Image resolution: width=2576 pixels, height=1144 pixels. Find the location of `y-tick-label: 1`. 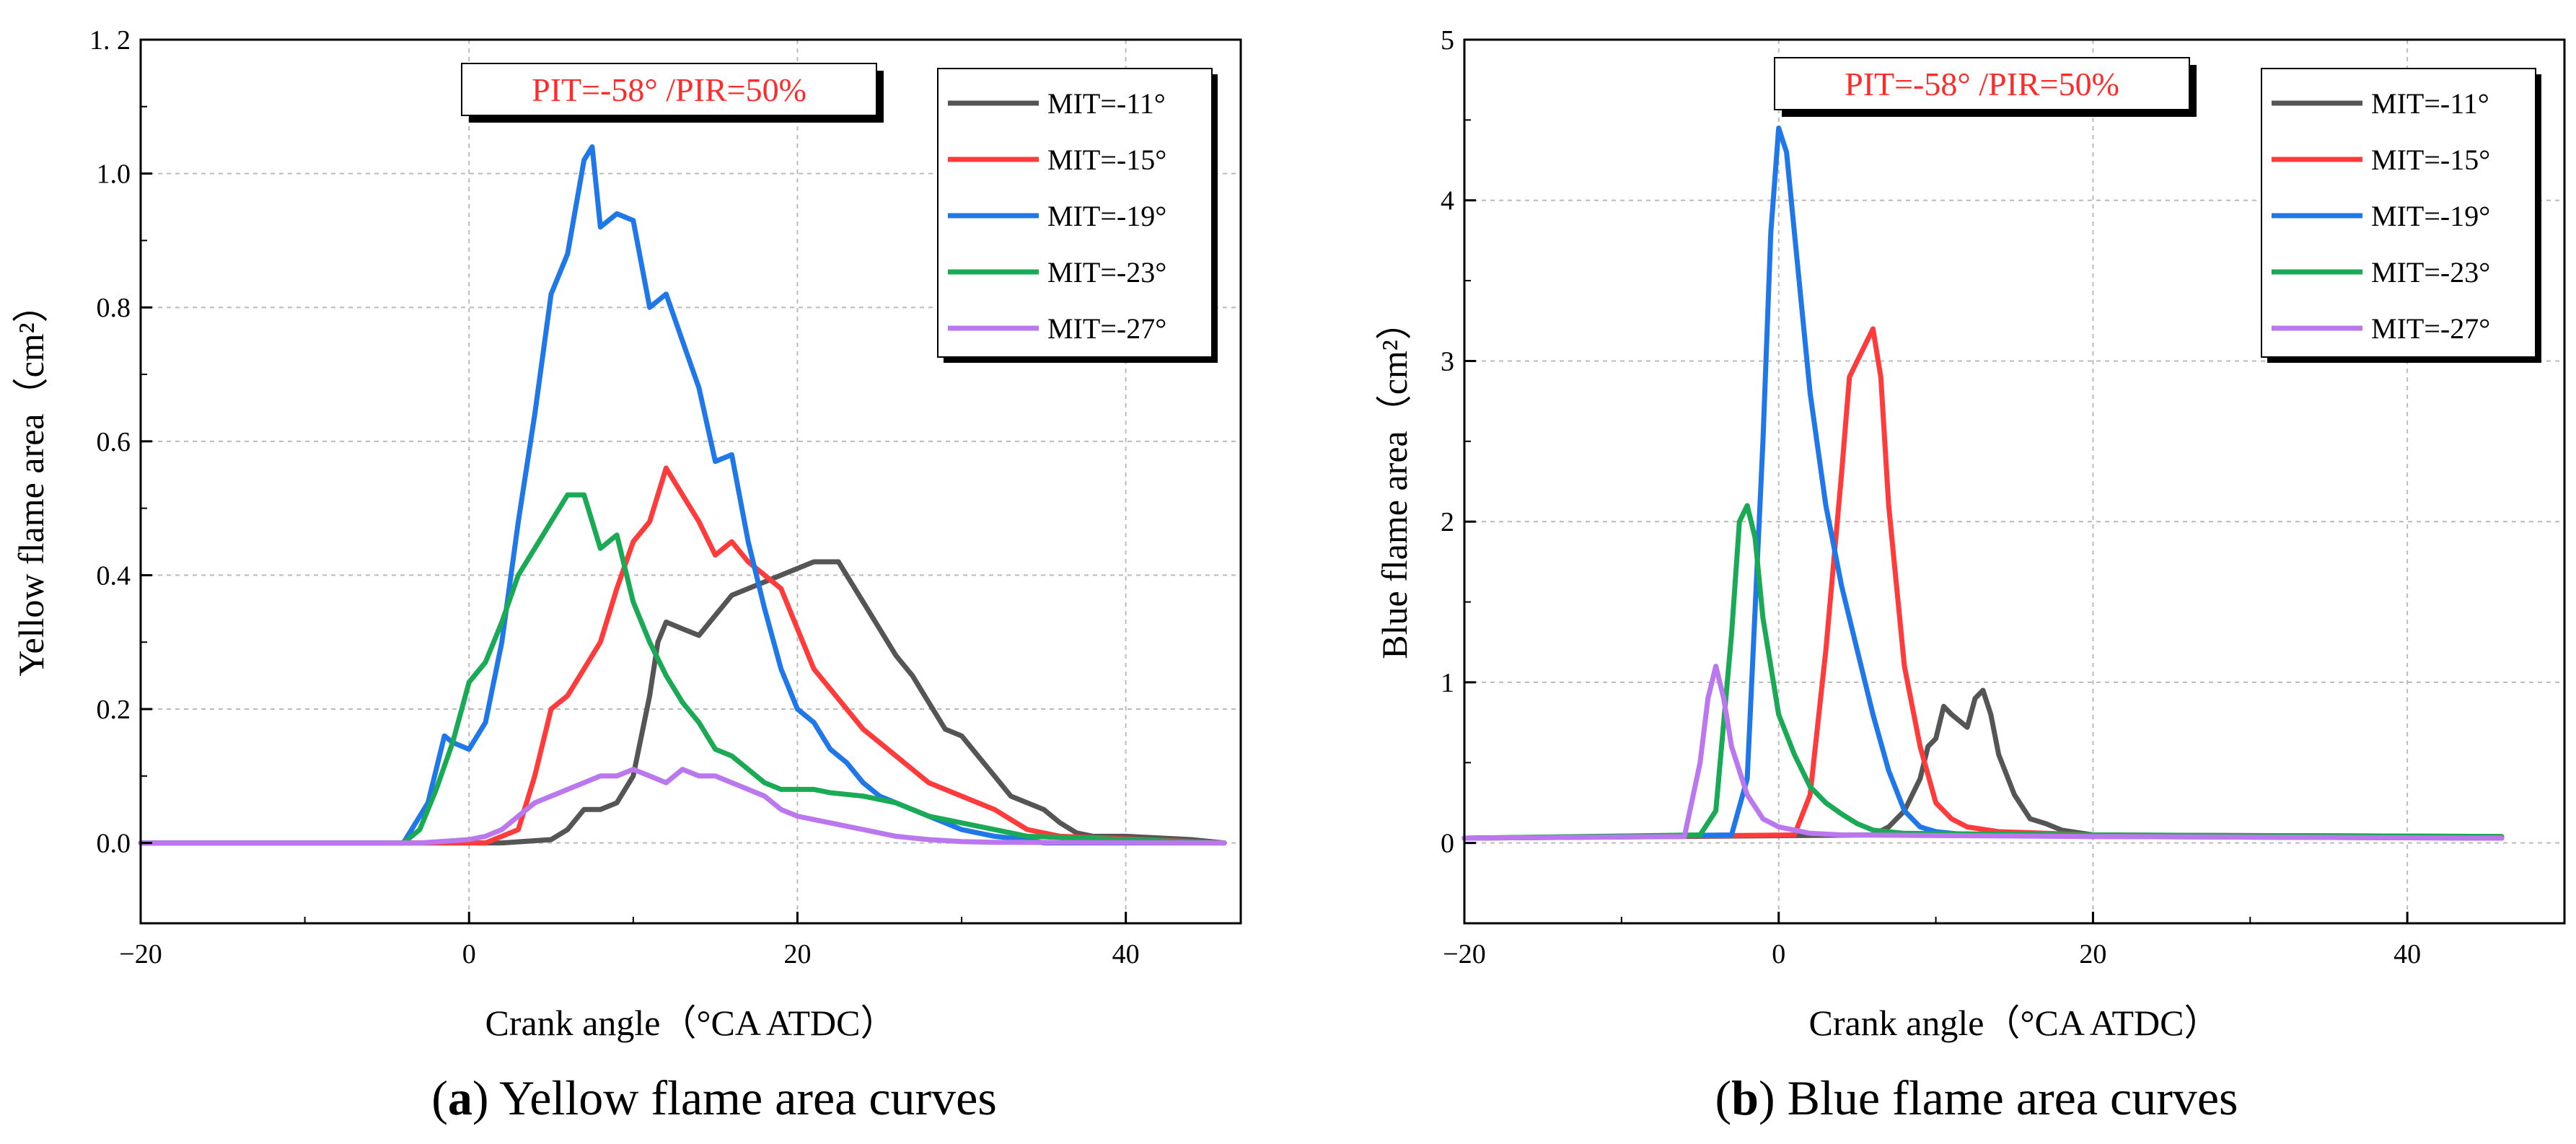

y-tick-label: 1 is located at coordinates (1447, 683).